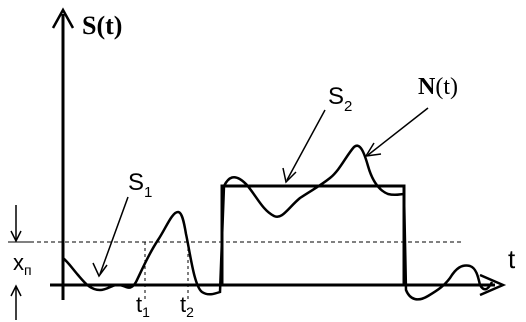  What do you see at coordinates (289, 175) in the screenshot?
I see `s2-pointer-head` at bounding box center [289, 175].